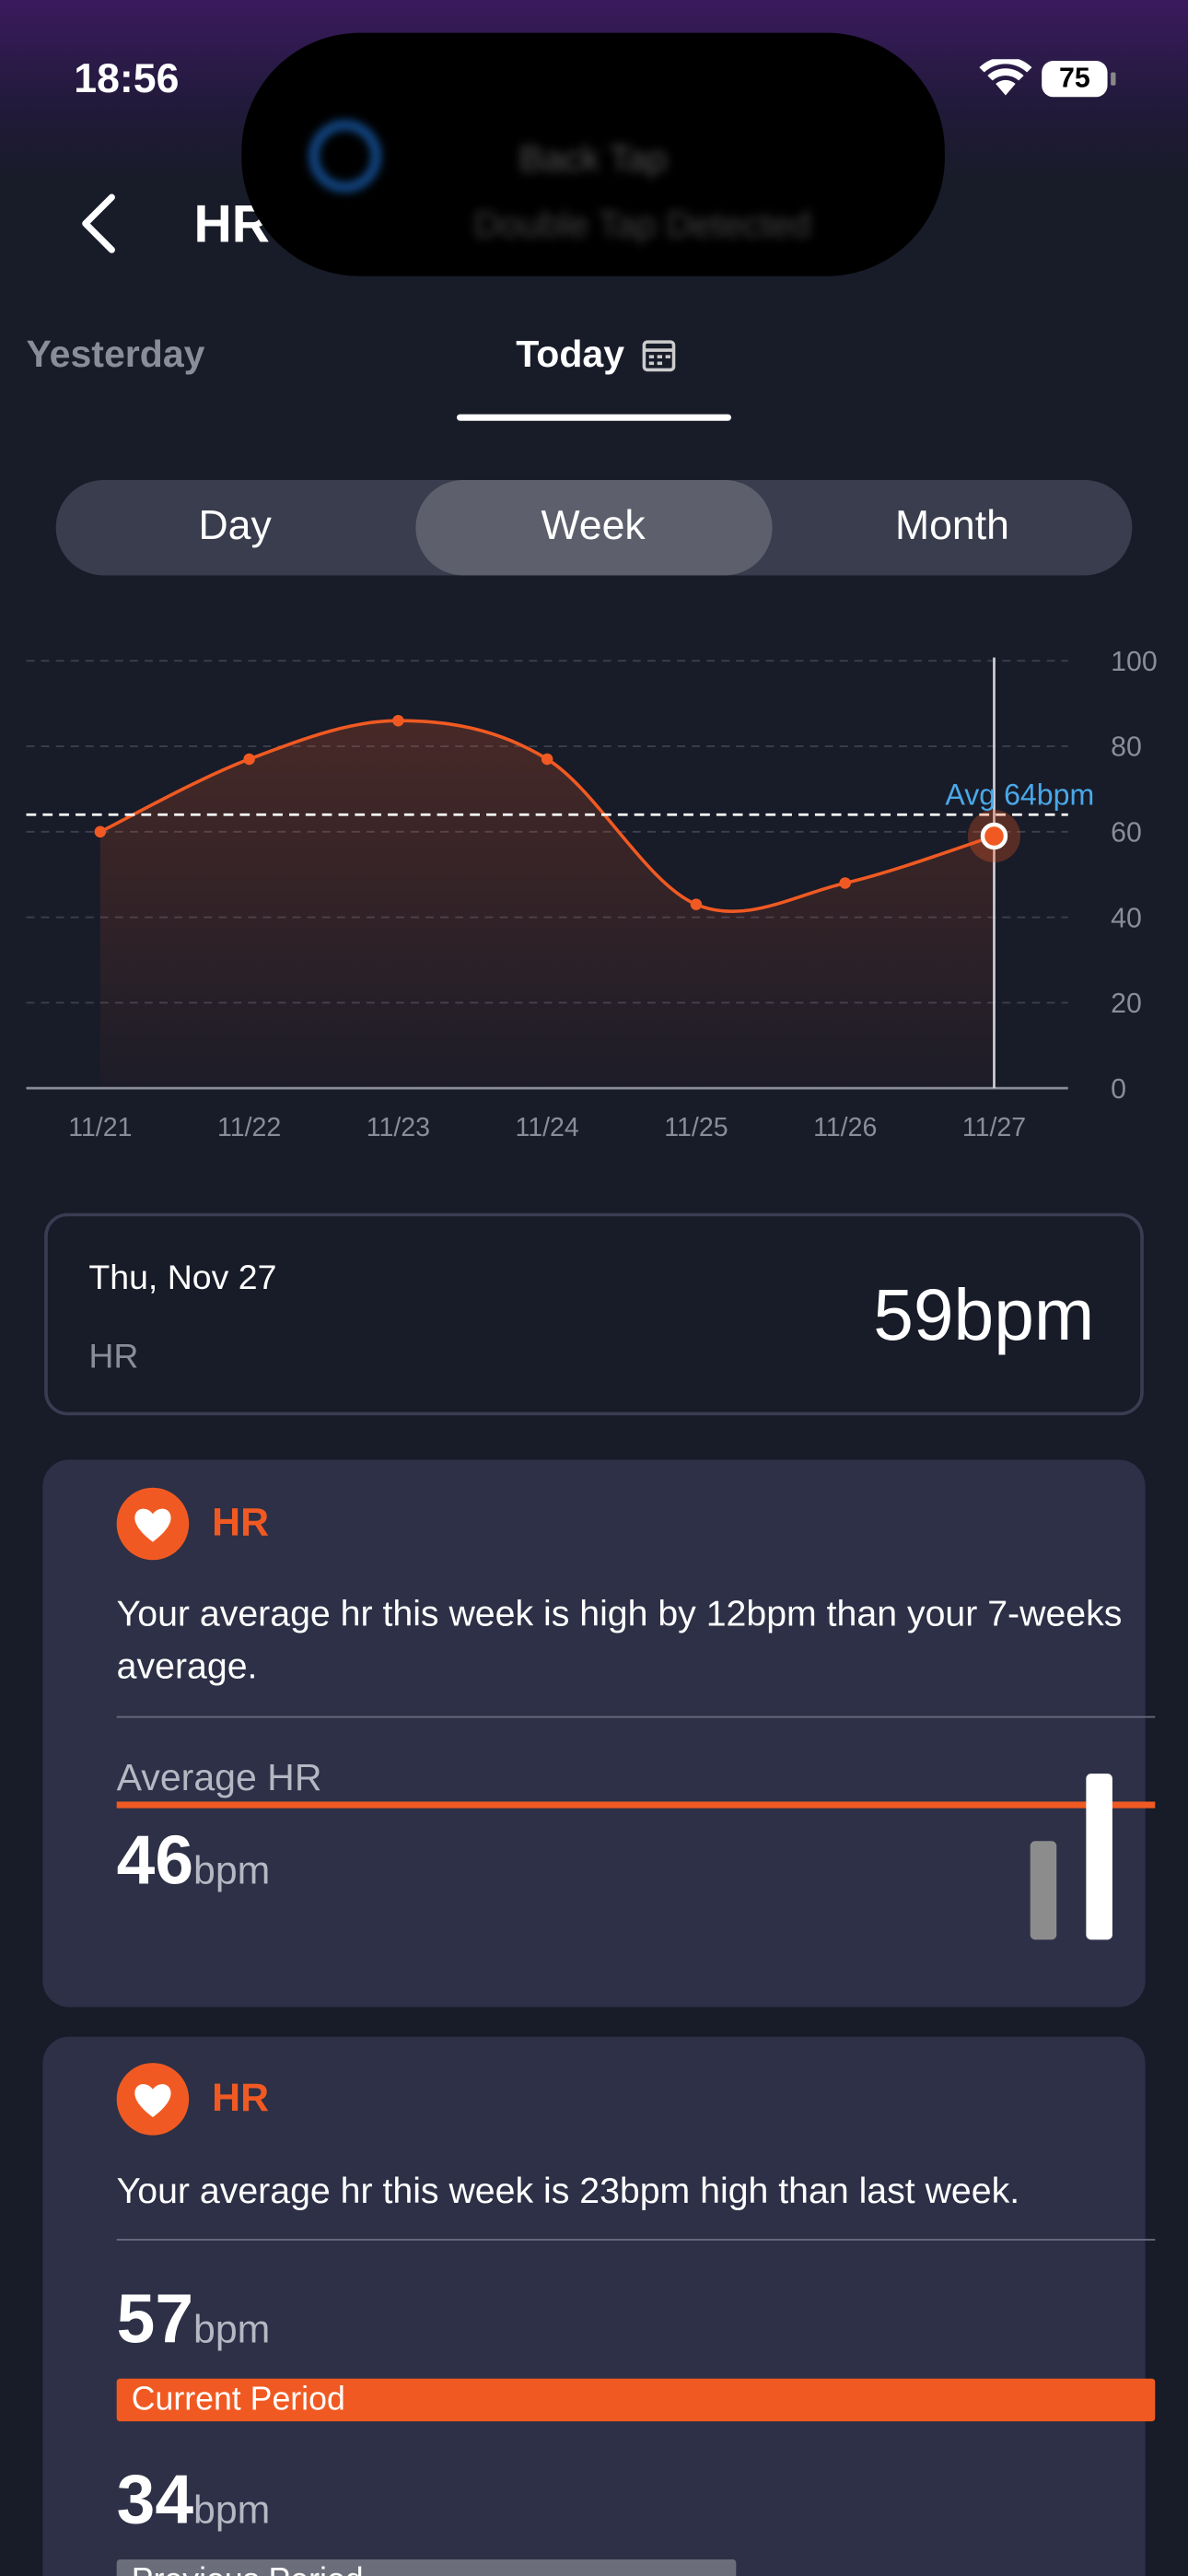  Describe the element at coordinates (113, 1357) in the screenshot. I see `selected-label: HR` at that location.